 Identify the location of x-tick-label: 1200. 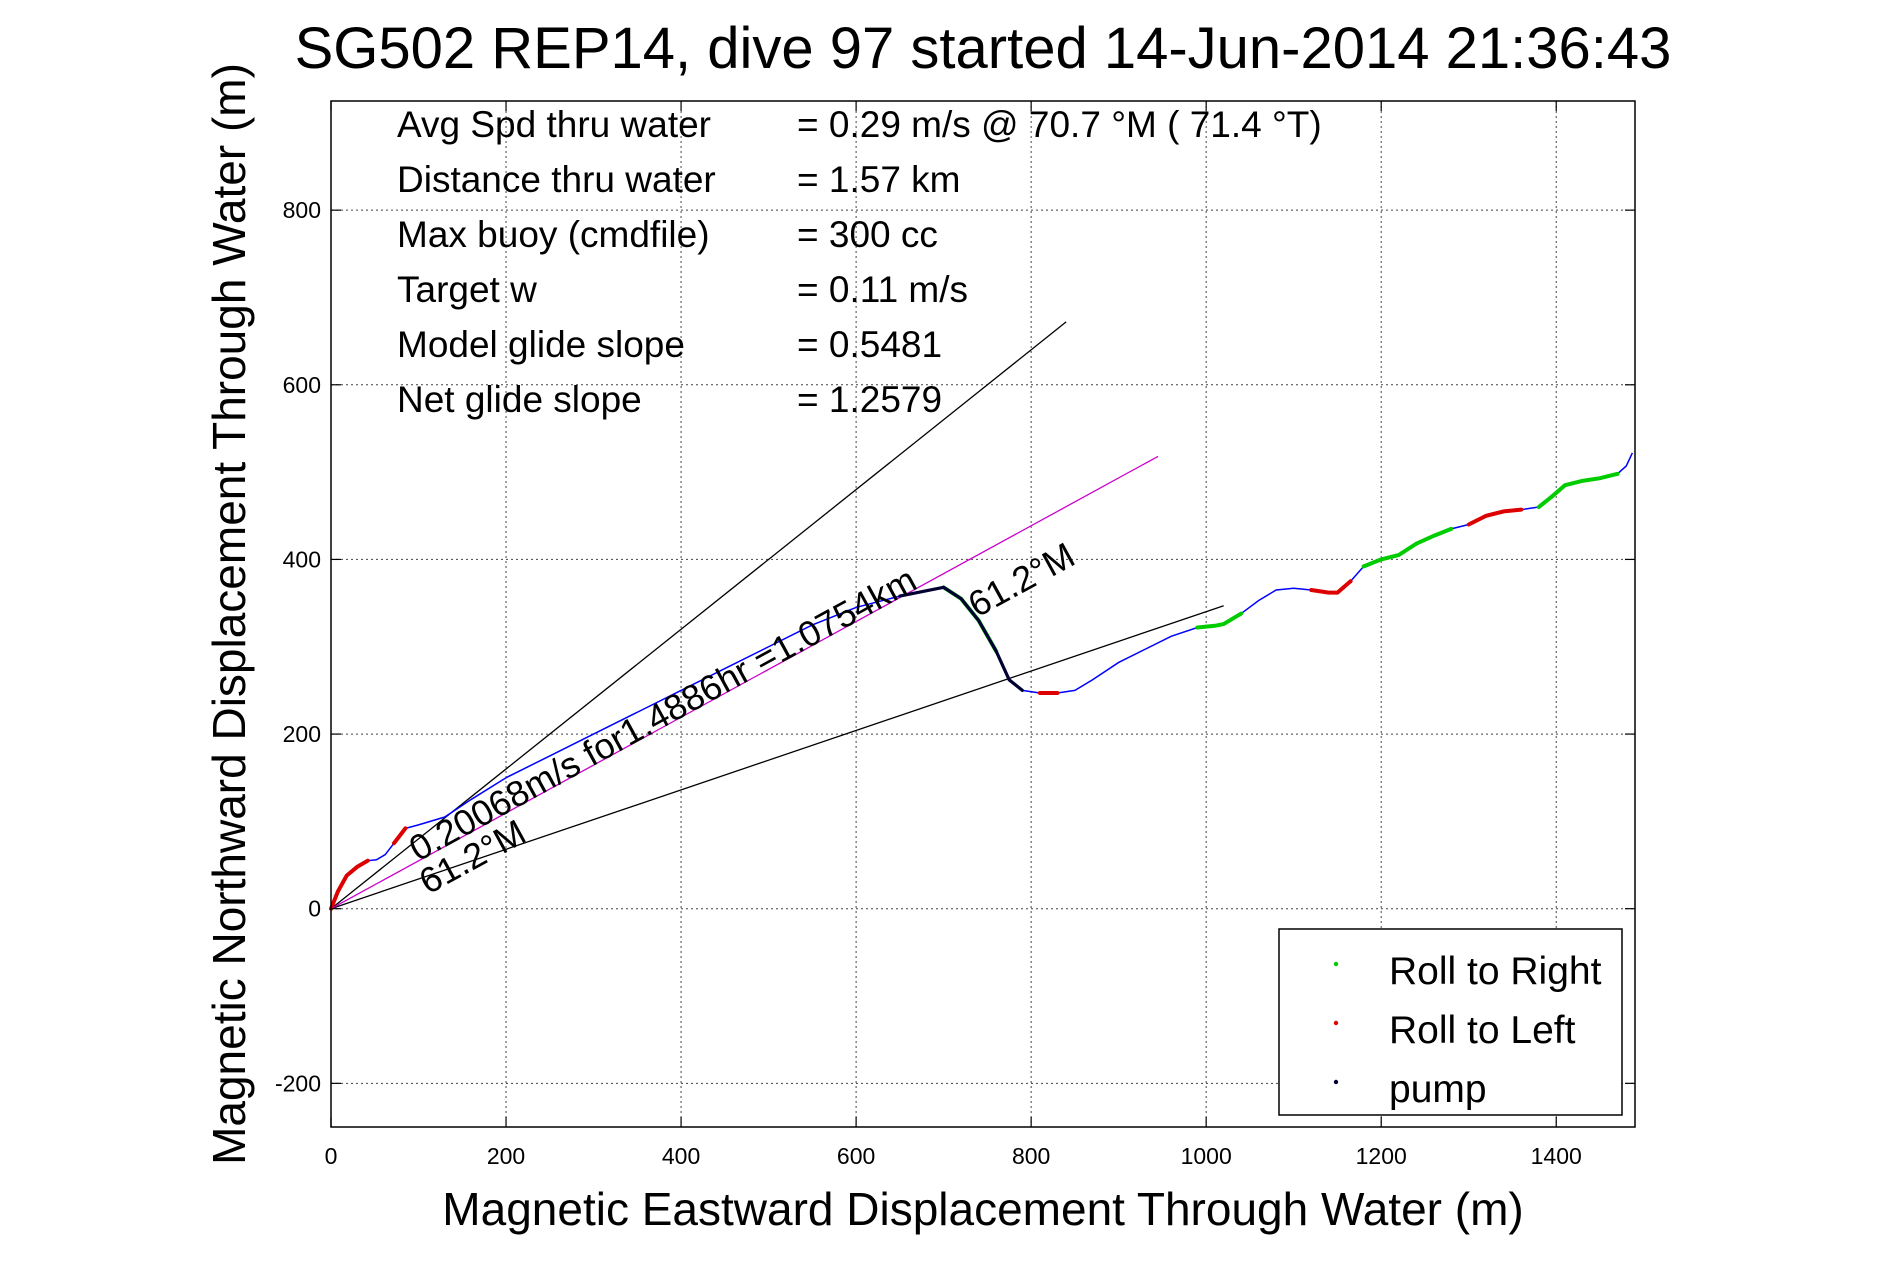
(1381, 1156).